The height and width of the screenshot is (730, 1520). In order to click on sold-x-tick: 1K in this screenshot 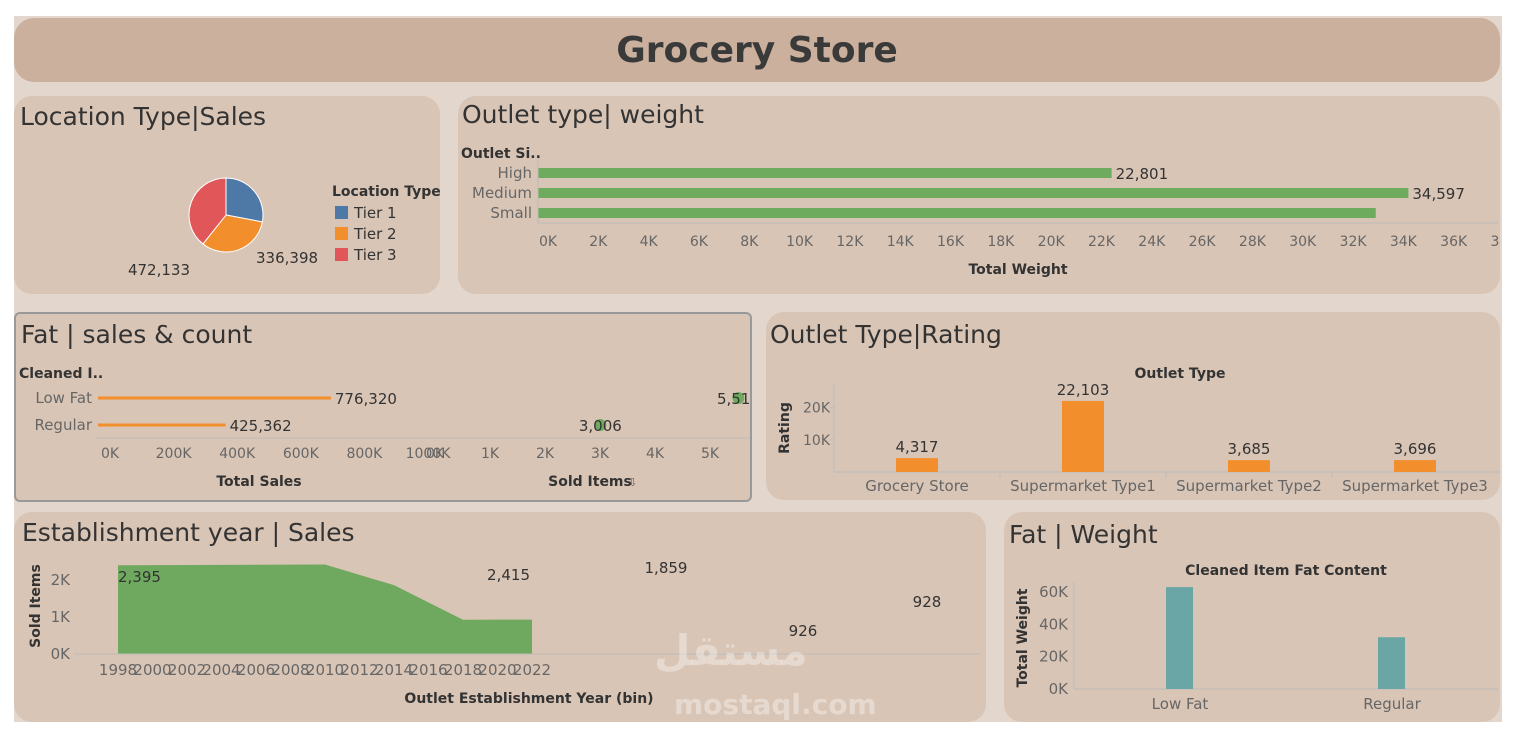, I will do `click(490, 454)`.